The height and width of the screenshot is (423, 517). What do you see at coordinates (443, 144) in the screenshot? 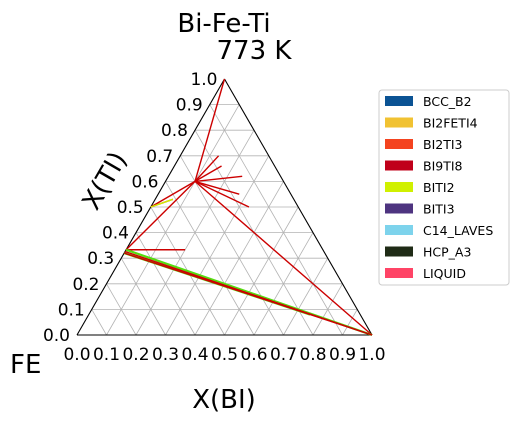
I see `legend-label: BI2TI3` at bounding box center [443, 144].